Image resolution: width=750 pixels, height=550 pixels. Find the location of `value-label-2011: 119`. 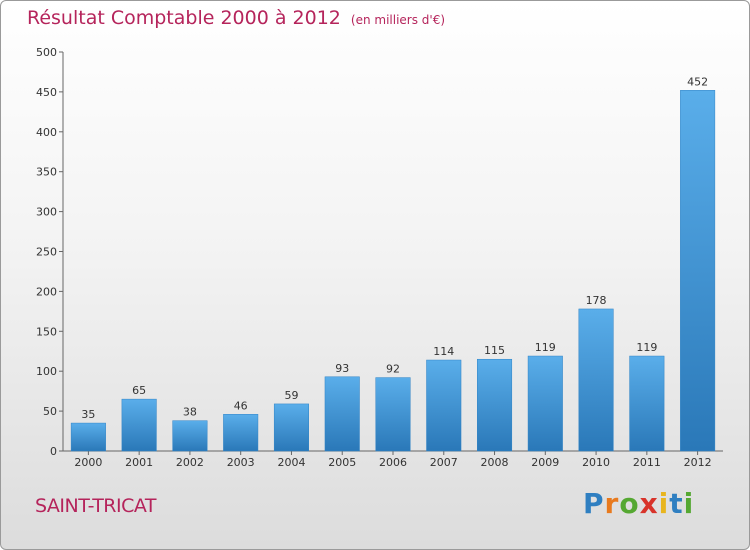

value-label-2011: 119 is located at coordinates (646, 347).